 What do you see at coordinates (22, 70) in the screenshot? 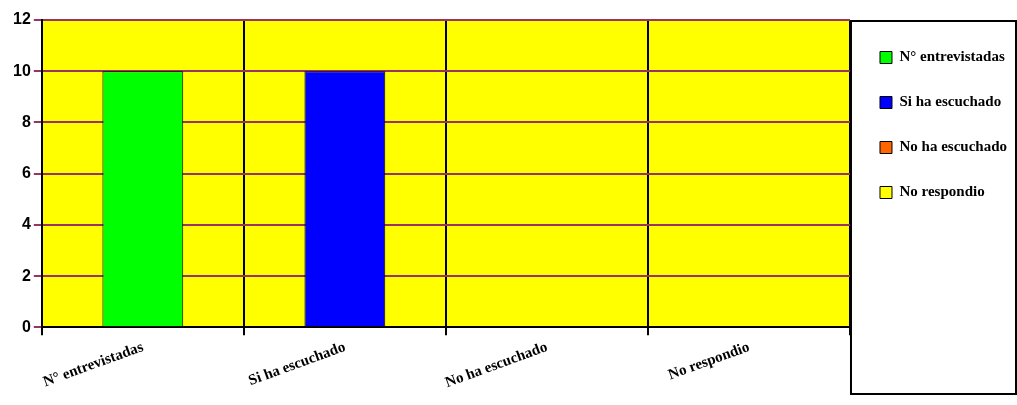
I see `y-tick-label: 10` at bounding box center [22, 70].